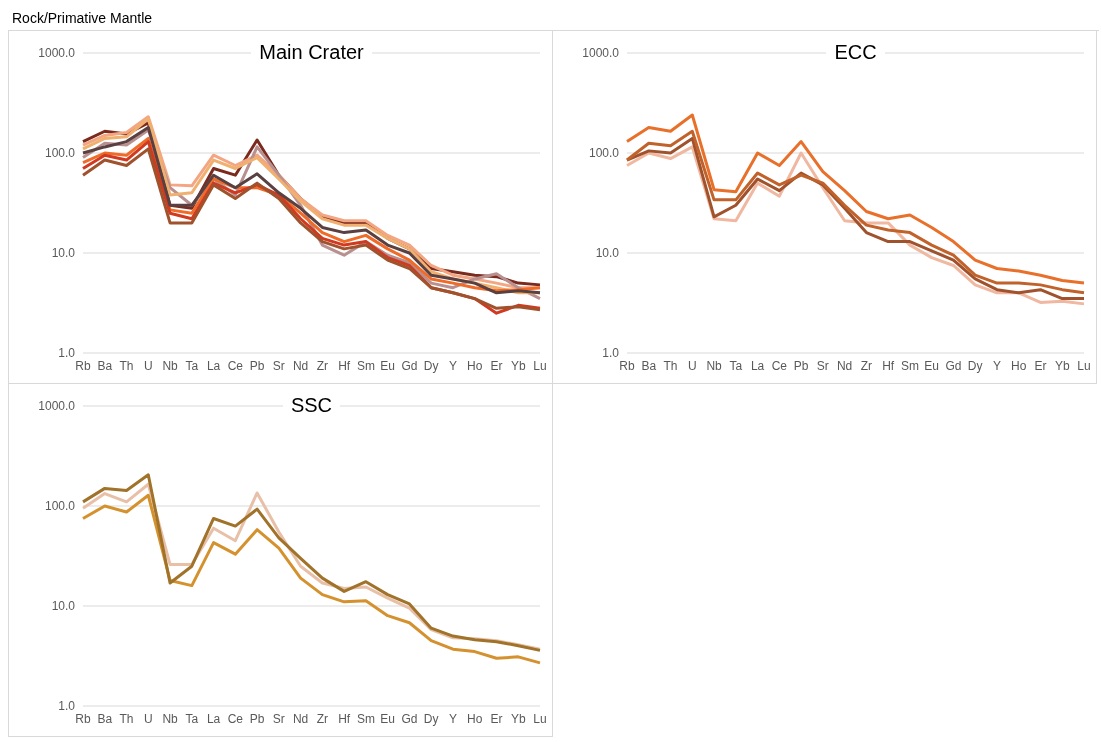  Describe the element at coordinates (311, 405) in the screenshot. I see `chart-title: SSC` at that location.